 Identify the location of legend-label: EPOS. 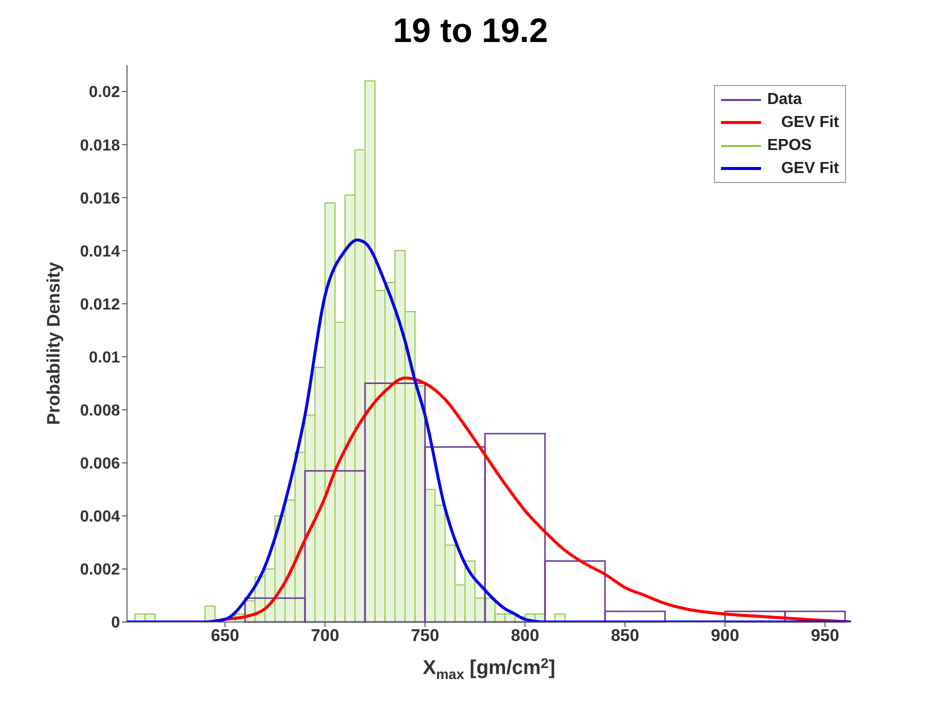
(789, 145).